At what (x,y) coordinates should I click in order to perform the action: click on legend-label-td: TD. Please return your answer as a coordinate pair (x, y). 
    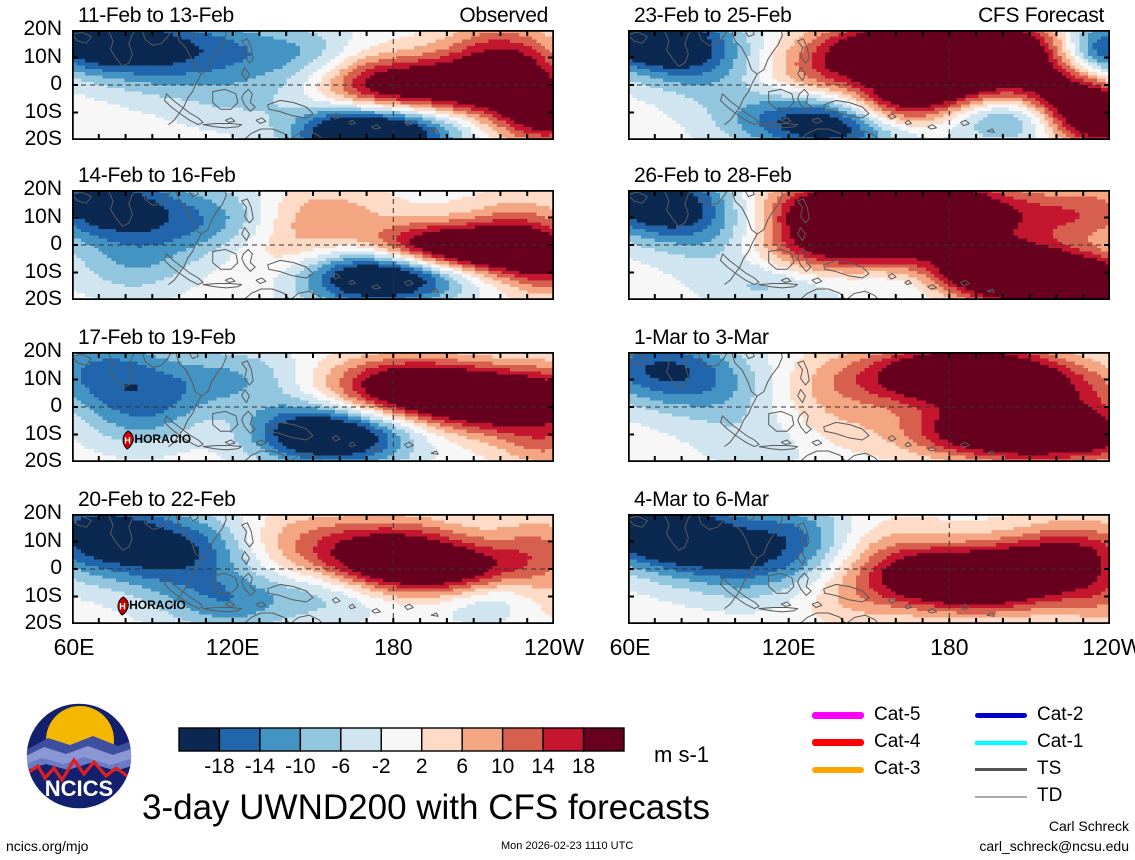
    Looking at the image, I should click on (1049, 796).